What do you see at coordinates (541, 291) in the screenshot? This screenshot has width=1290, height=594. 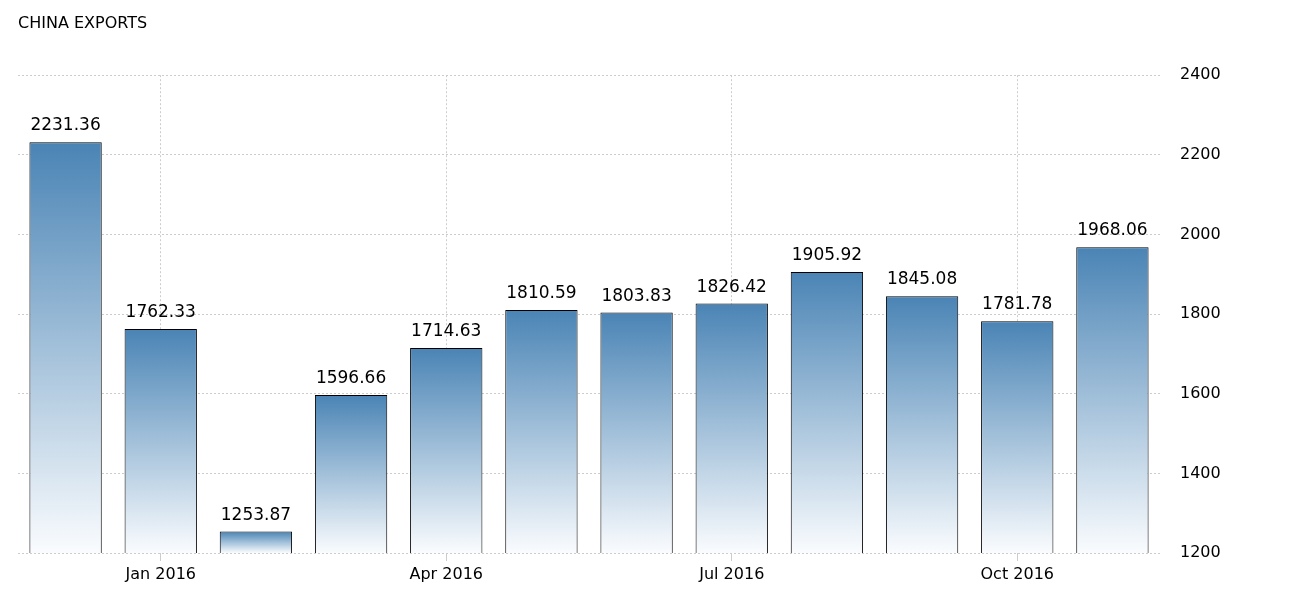 I see `data-label: 1810.59` at bounding box center [541, 291].